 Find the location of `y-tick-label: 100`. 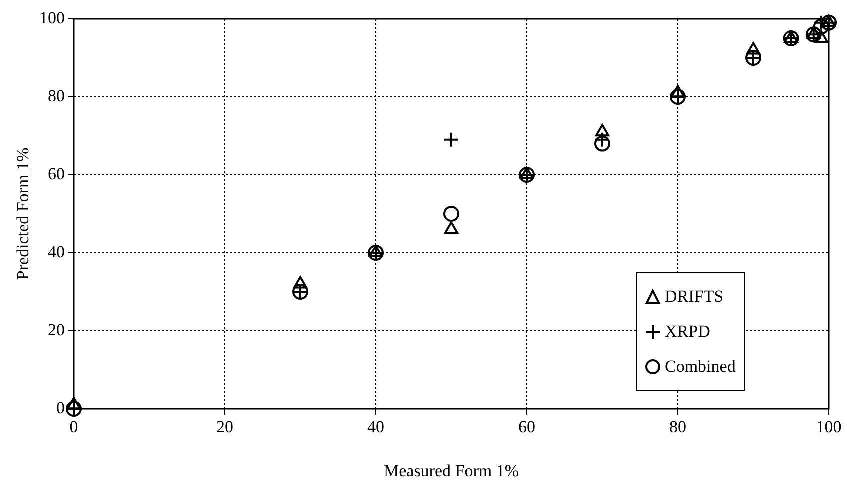

y-tick-label: 100 is located at coordinates (52, 18).